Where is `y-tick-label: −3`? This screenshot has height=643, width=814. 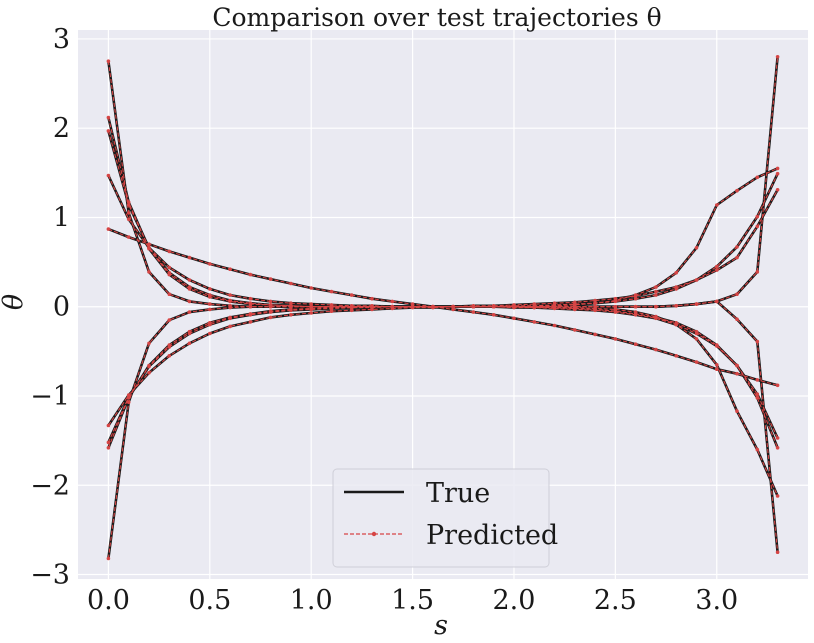
y-tick-label: −3 is located at coordinates (50, 575).